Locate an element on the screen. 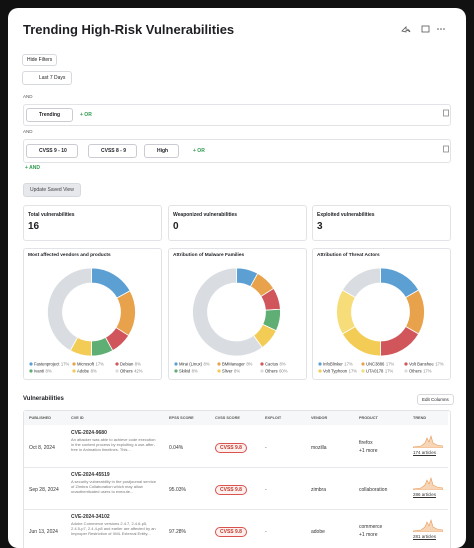 The image size is (474, 548). chart-title: Attribution of Threat Actors is located at coordinates (348, 255).